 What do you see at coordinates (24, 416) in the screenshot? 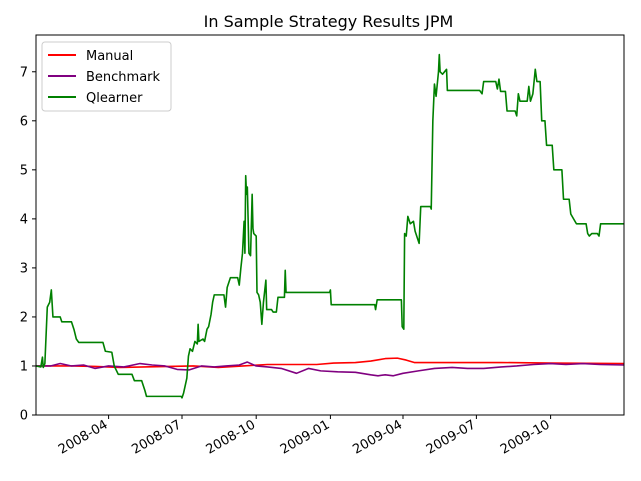
I see `y-tick-label: 0` at bounding box center [24, 416].